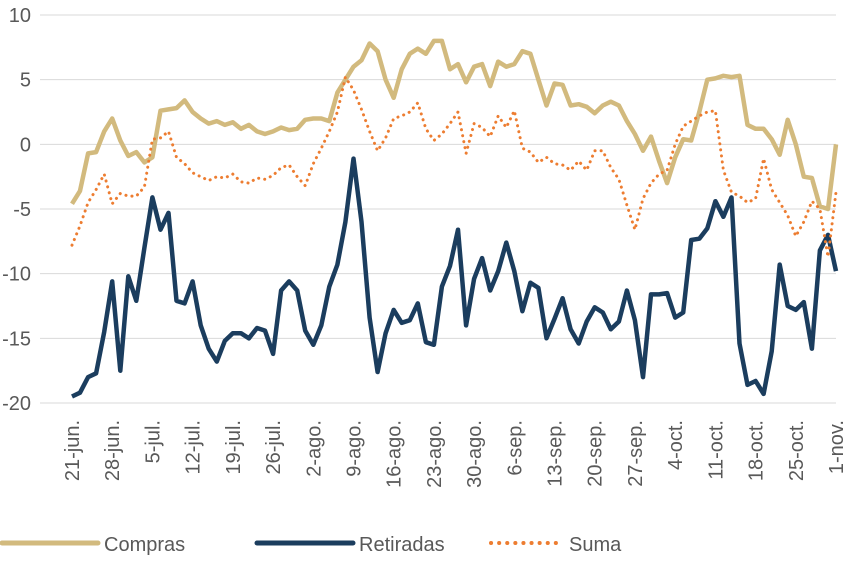  What do you see at coordinates (194, 447) in the screenshot?
I see `x-tick-label: 12-jul.` at bounding box center [194, 447].